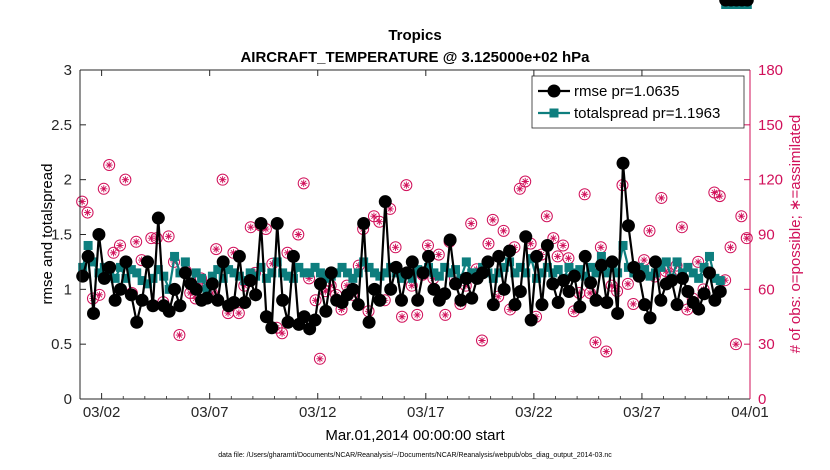 This screenshot has height=470, width=830. I want to click on y-left-tick-label: 1, so click(68, 289).